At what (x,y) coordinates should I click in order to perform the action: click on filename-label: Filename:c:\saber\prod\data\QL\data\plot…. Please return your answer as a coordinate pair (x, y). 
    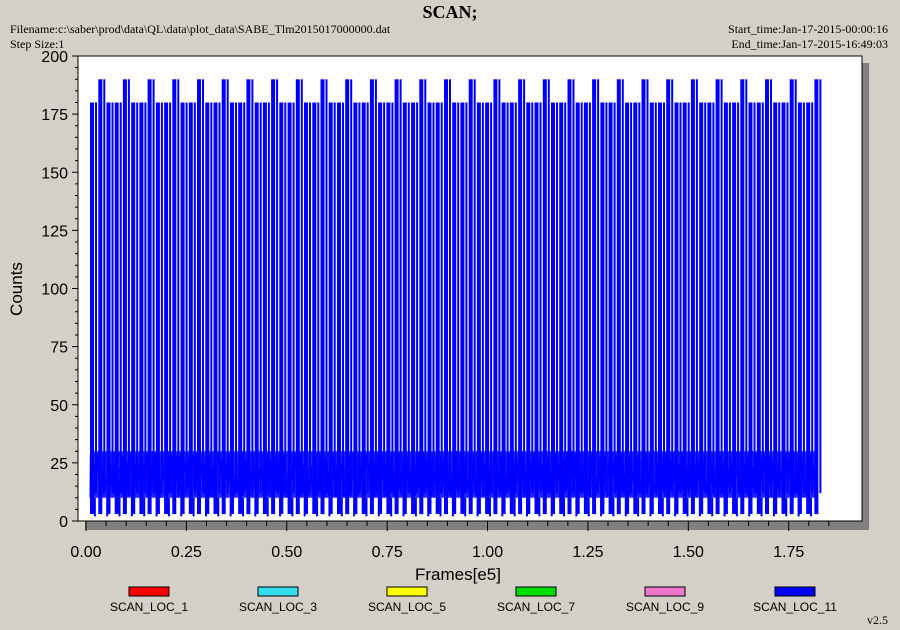
    Looking at the image, I should click on (200, 29).